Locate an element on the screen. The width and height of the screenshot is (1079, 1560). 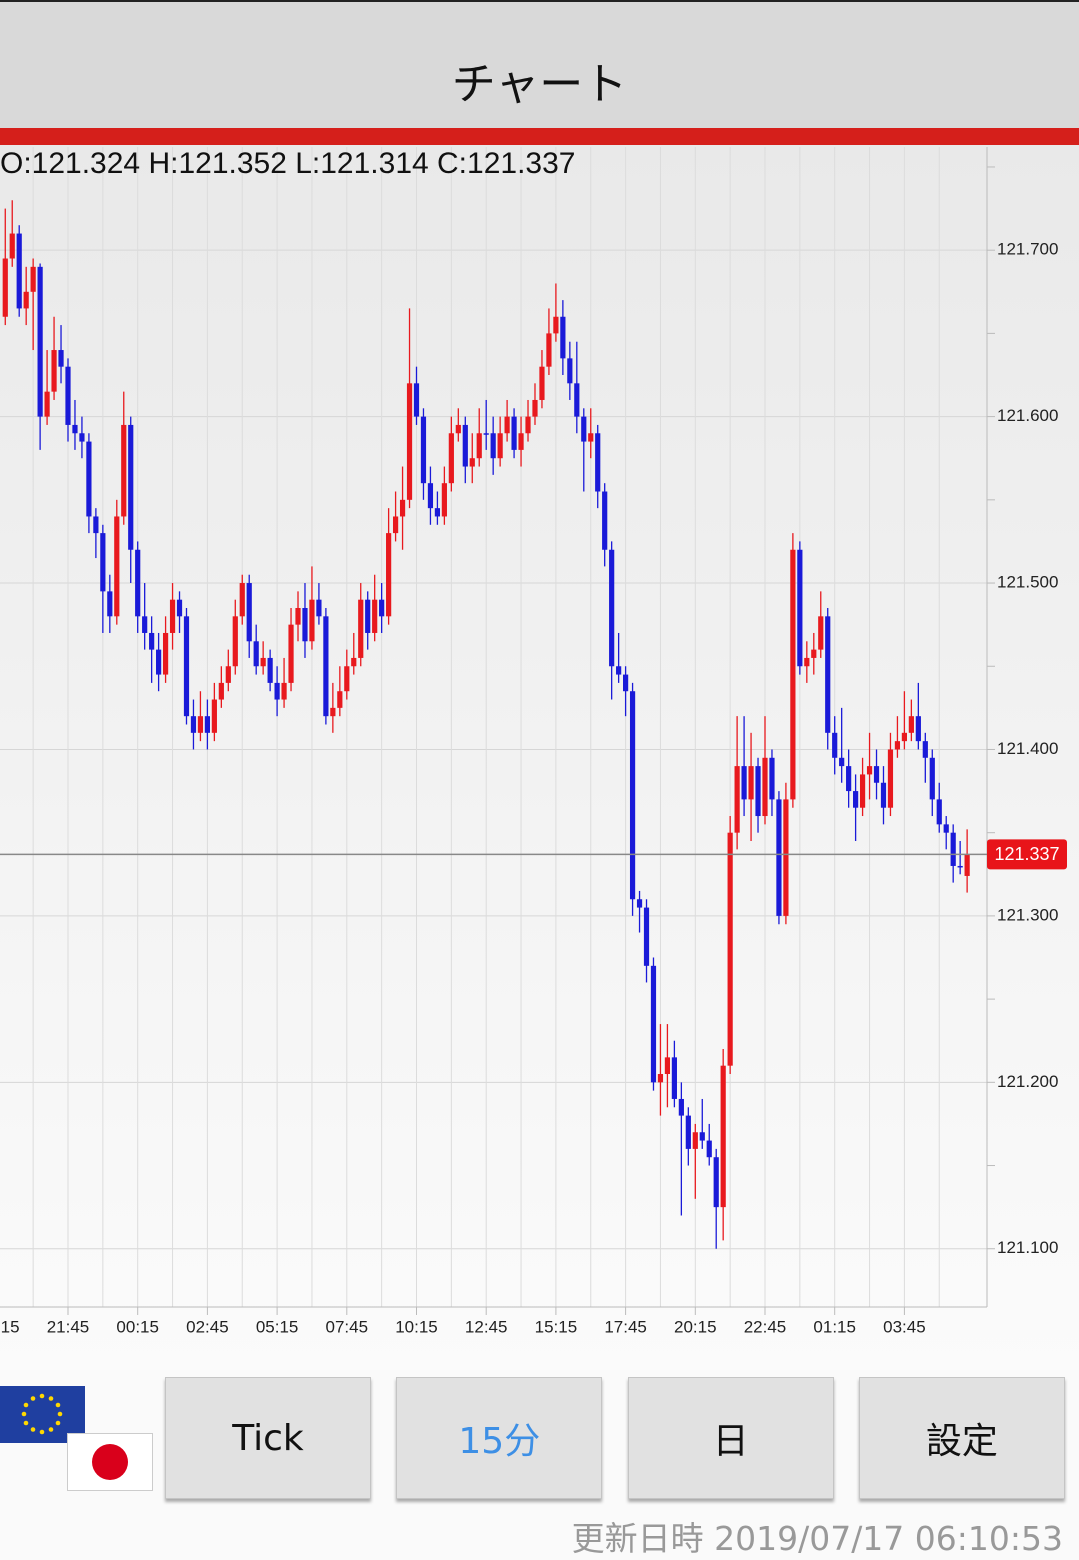
x-tick-label: 22:45 is located at coordinates (765, 1326).